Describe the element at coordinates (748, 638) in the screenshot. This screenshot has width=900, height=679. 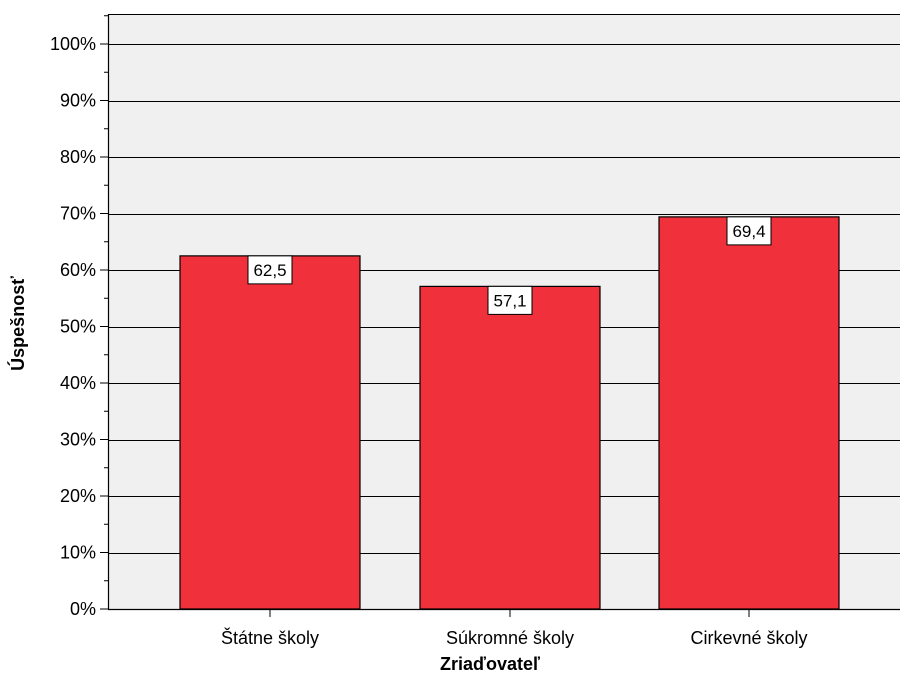
I see `x-tick-label: Cirkevné školy` at that location.